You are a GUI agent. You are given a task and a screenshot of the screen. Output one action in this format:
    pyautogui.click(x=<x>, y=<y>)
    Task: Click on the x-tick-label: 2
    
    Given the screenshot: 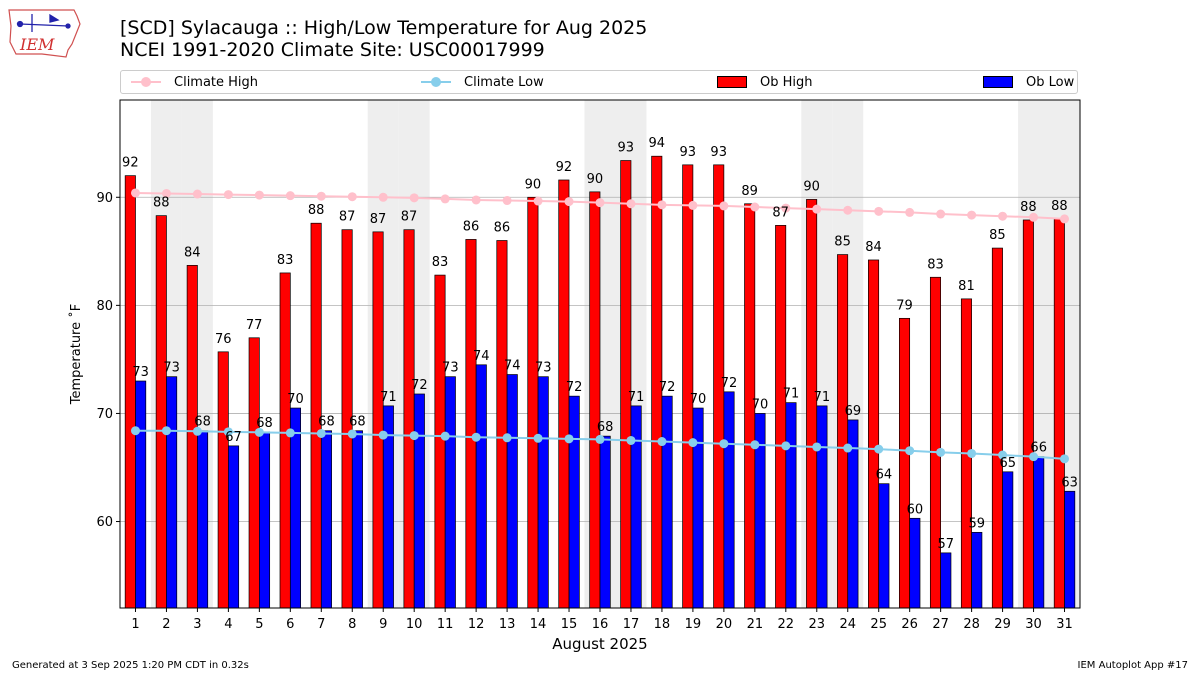 What is the action you would take?
    pyautogui.click(x=166, y=624)
    